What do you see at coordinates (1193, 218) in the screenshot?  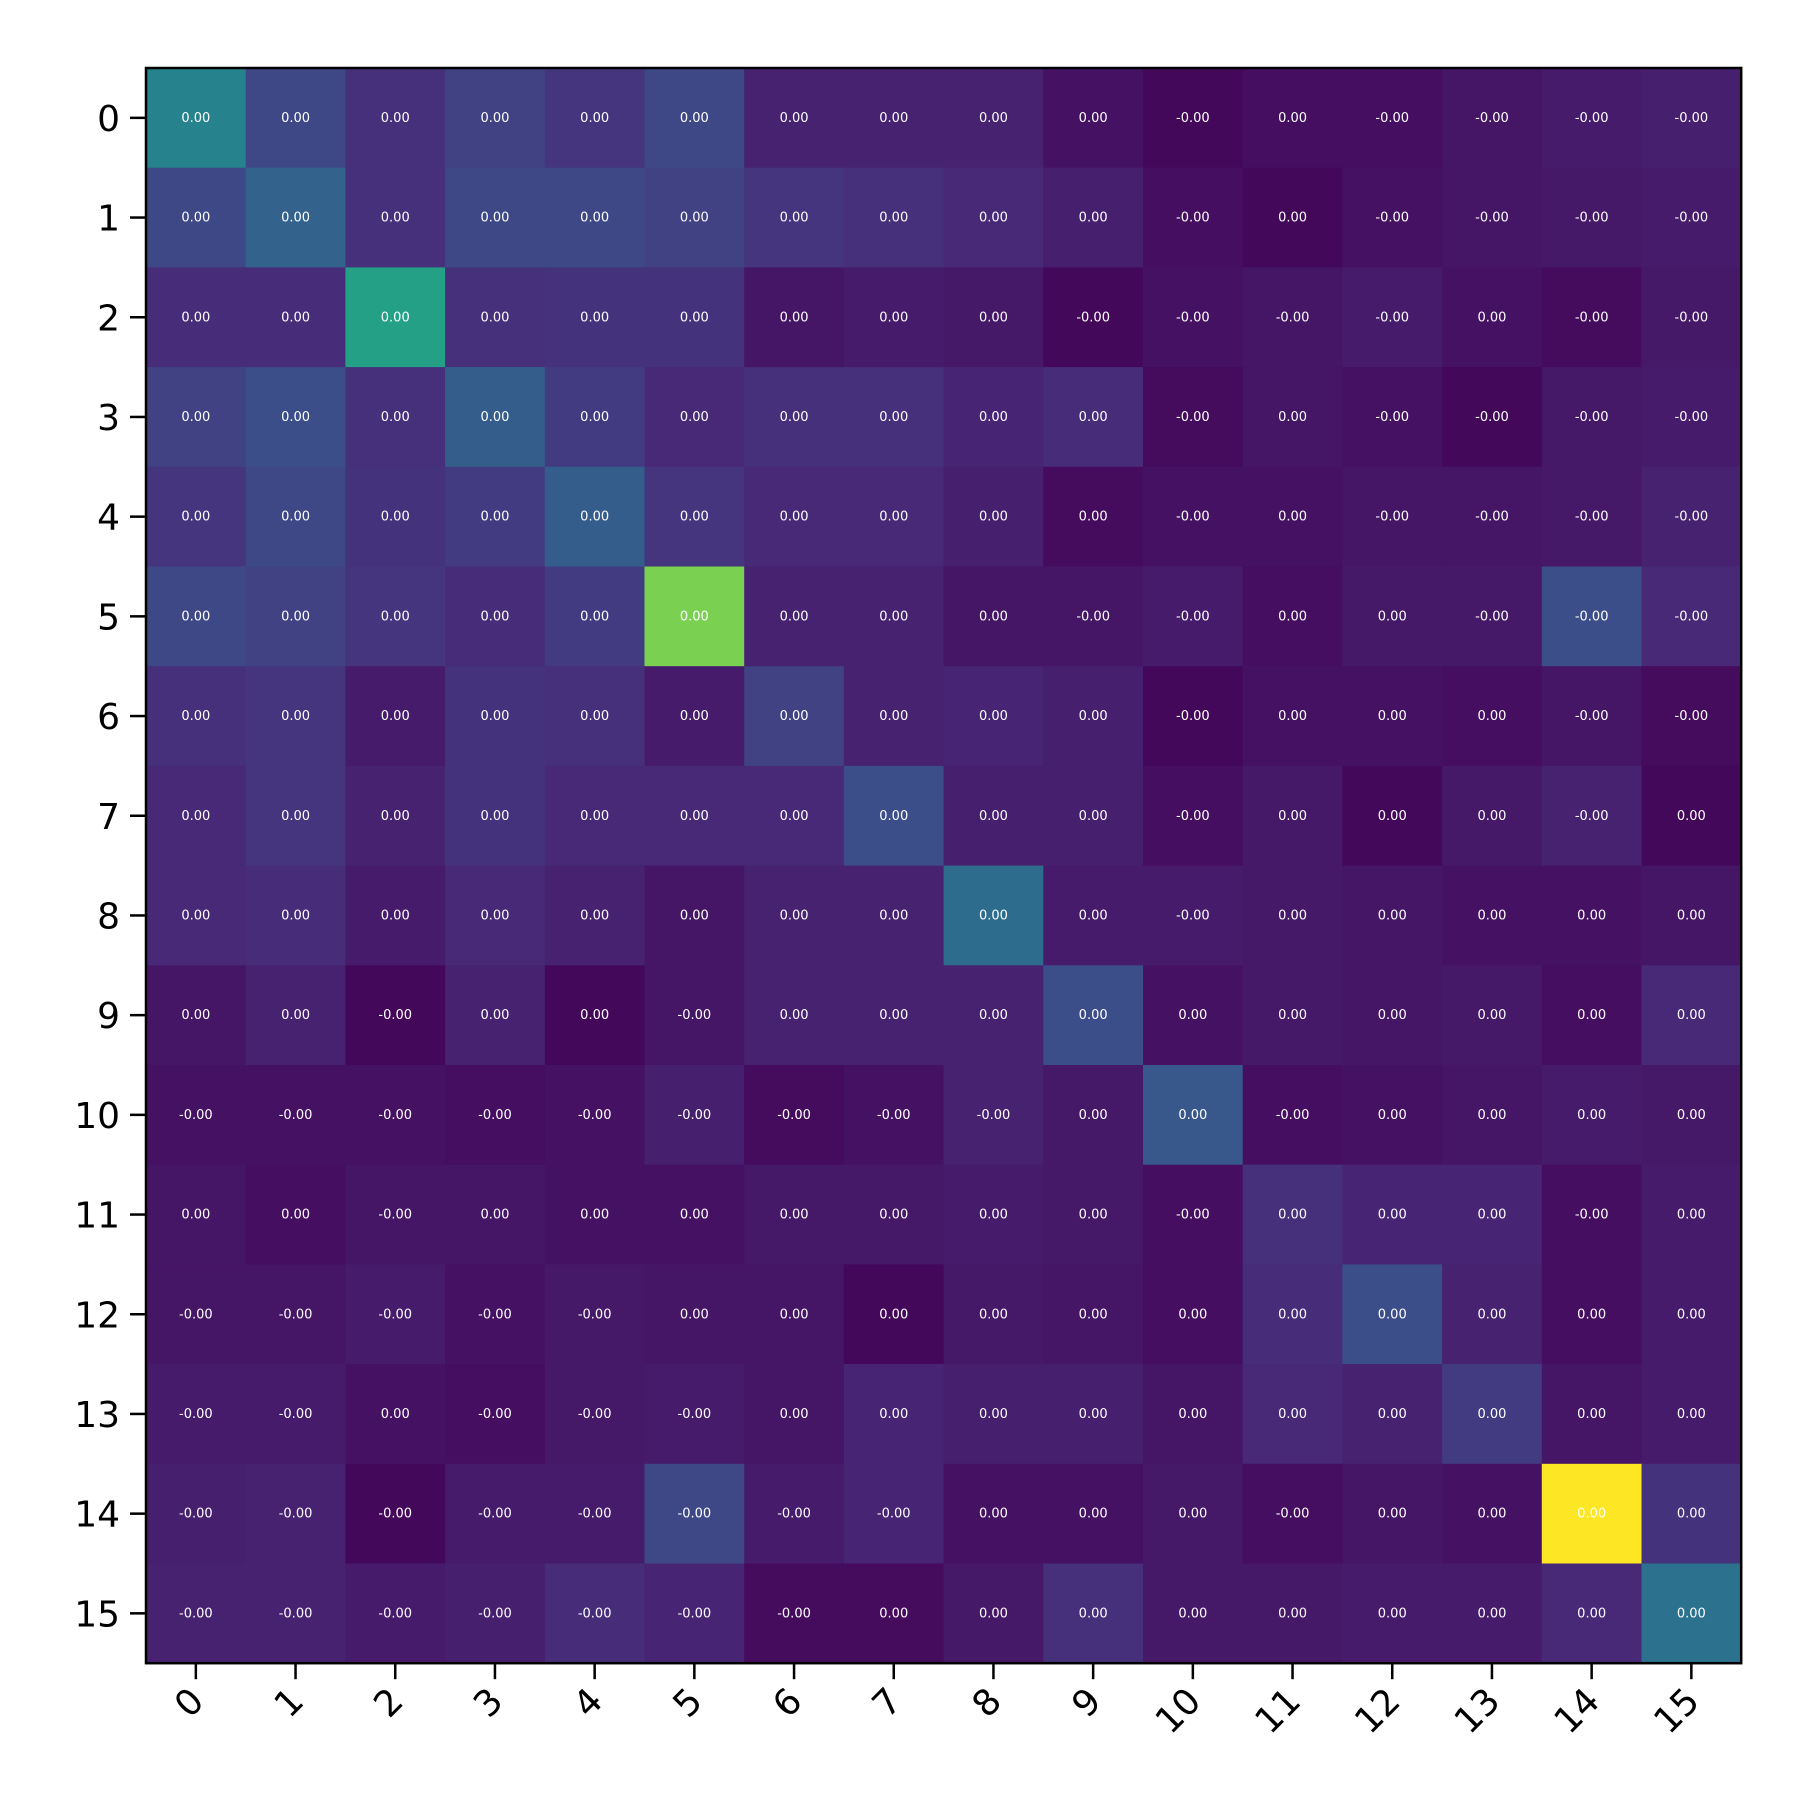 I see `cell-value-label-1-10: -0.00` at bounding box center [1193, 218].